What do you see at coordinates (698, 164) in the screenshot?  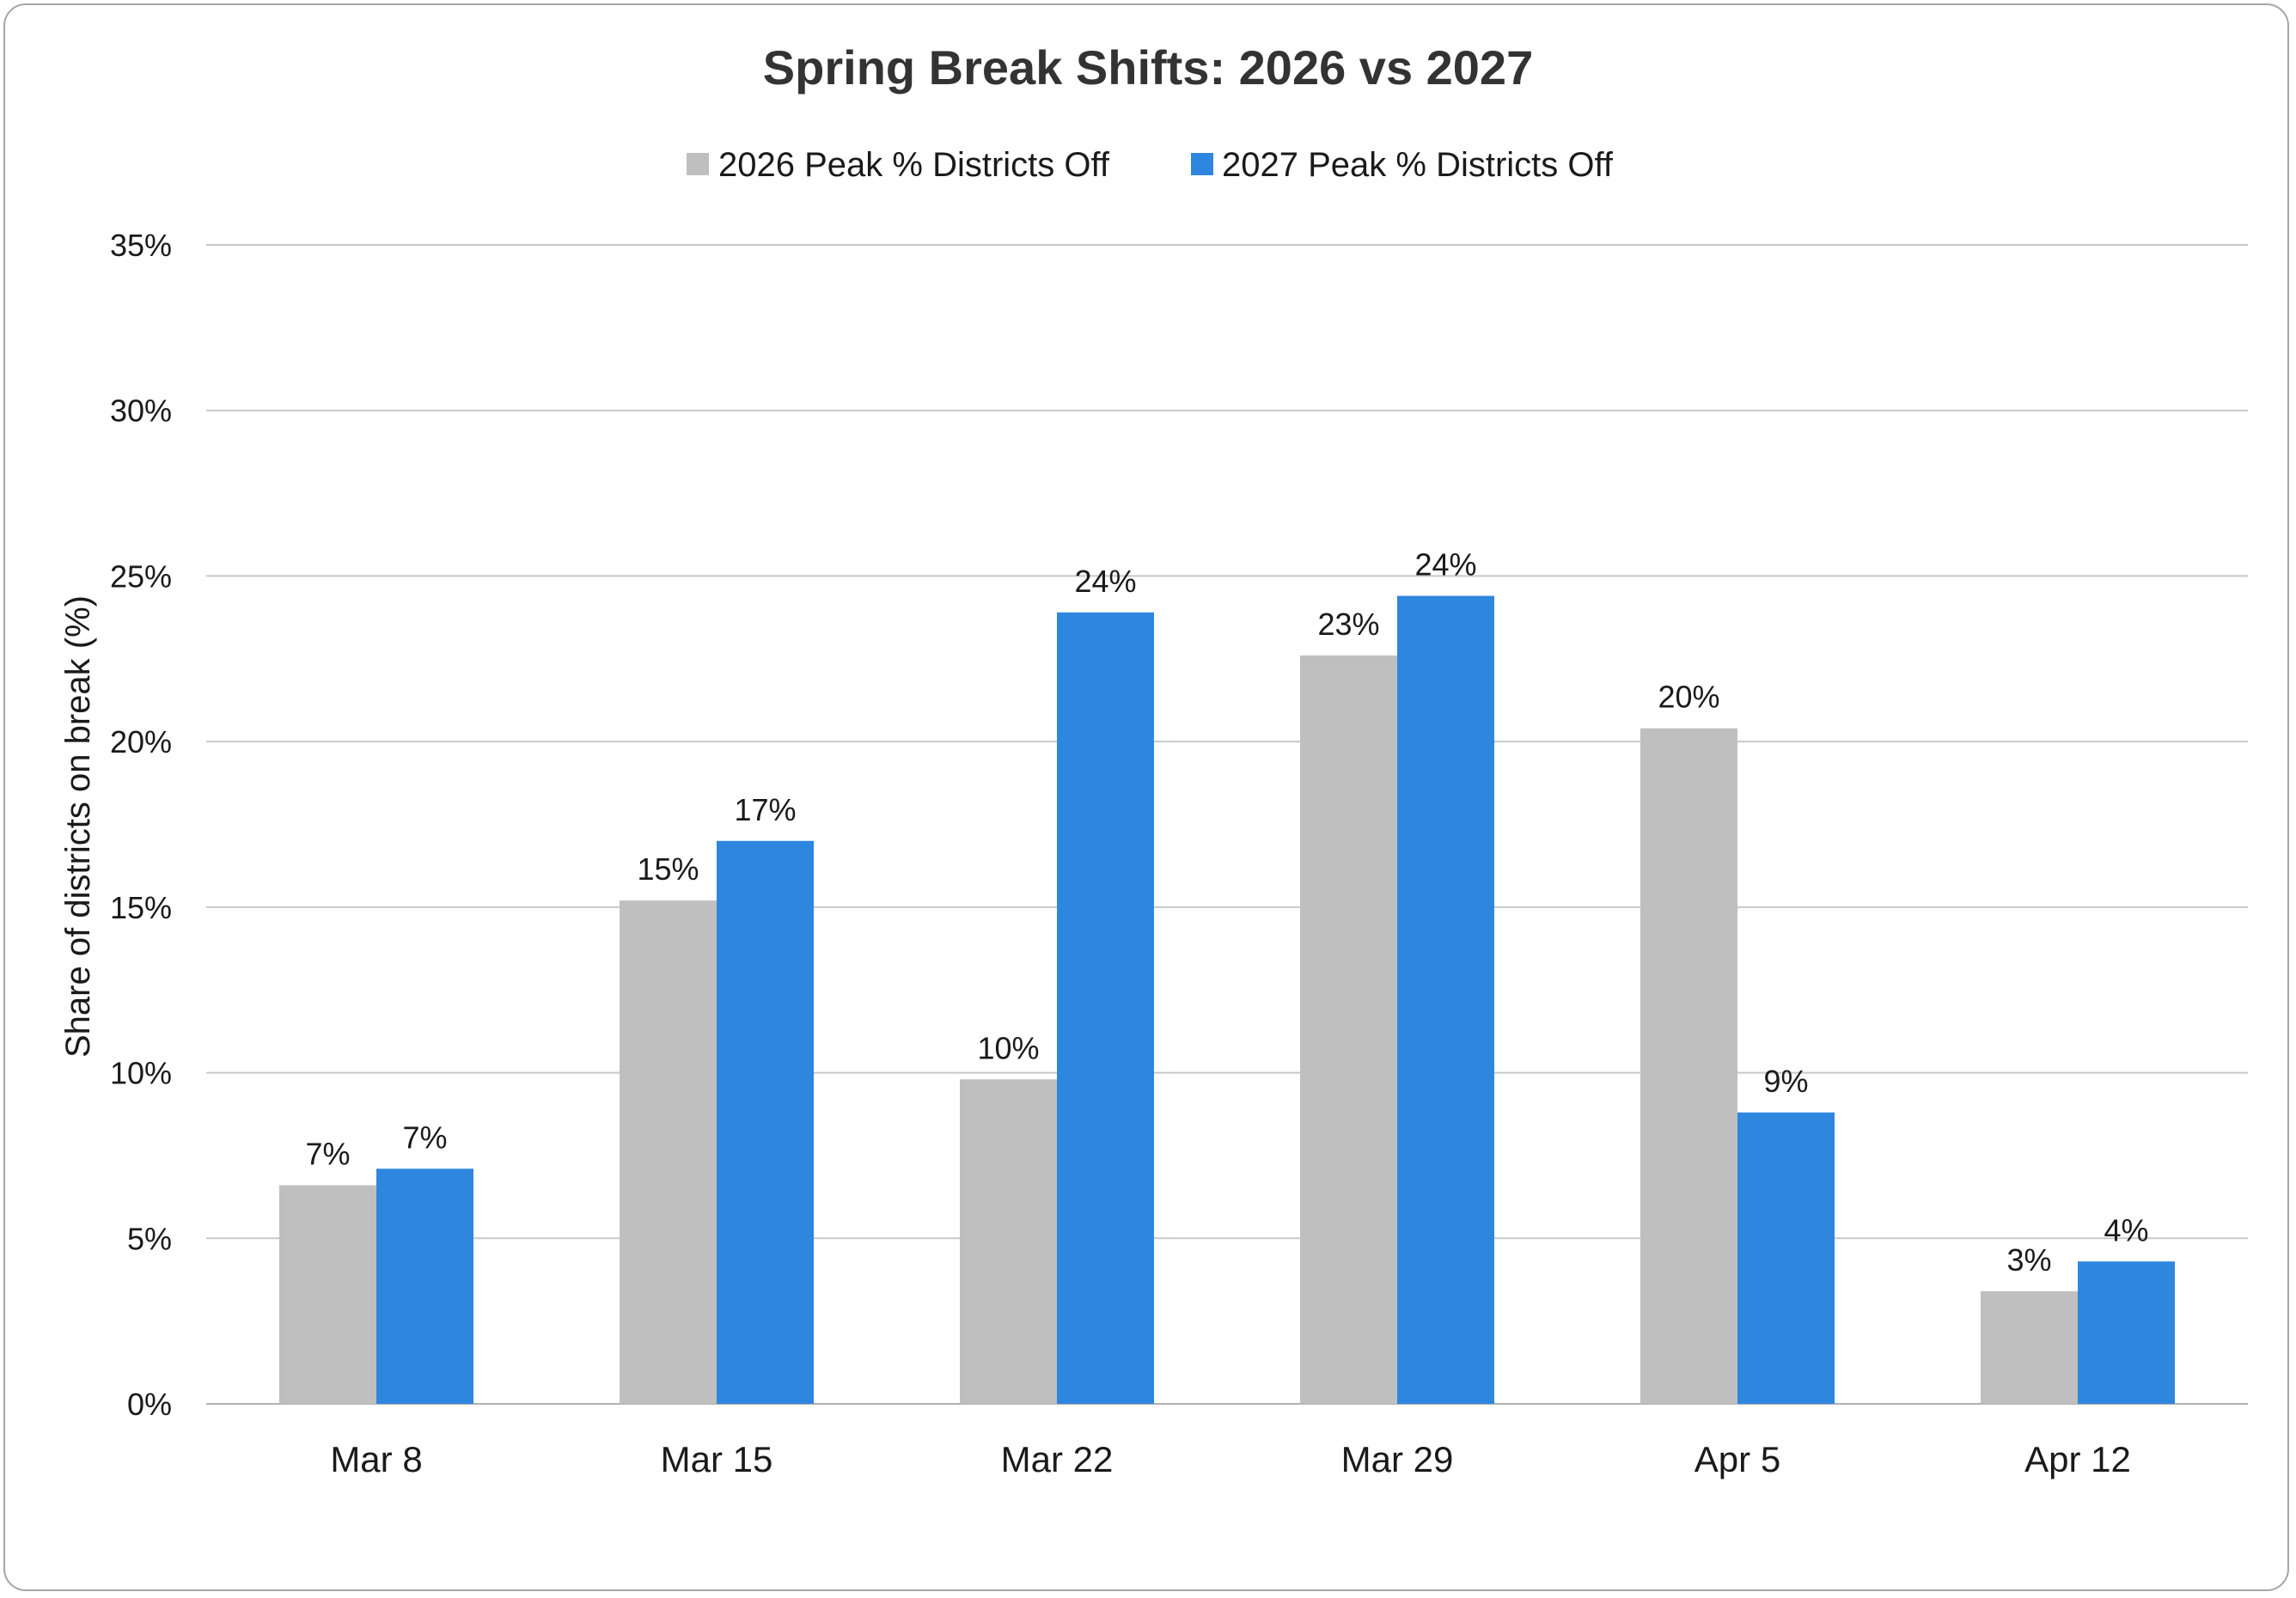 I see `legend-swatch-2026` at bounding box center [698, 164].